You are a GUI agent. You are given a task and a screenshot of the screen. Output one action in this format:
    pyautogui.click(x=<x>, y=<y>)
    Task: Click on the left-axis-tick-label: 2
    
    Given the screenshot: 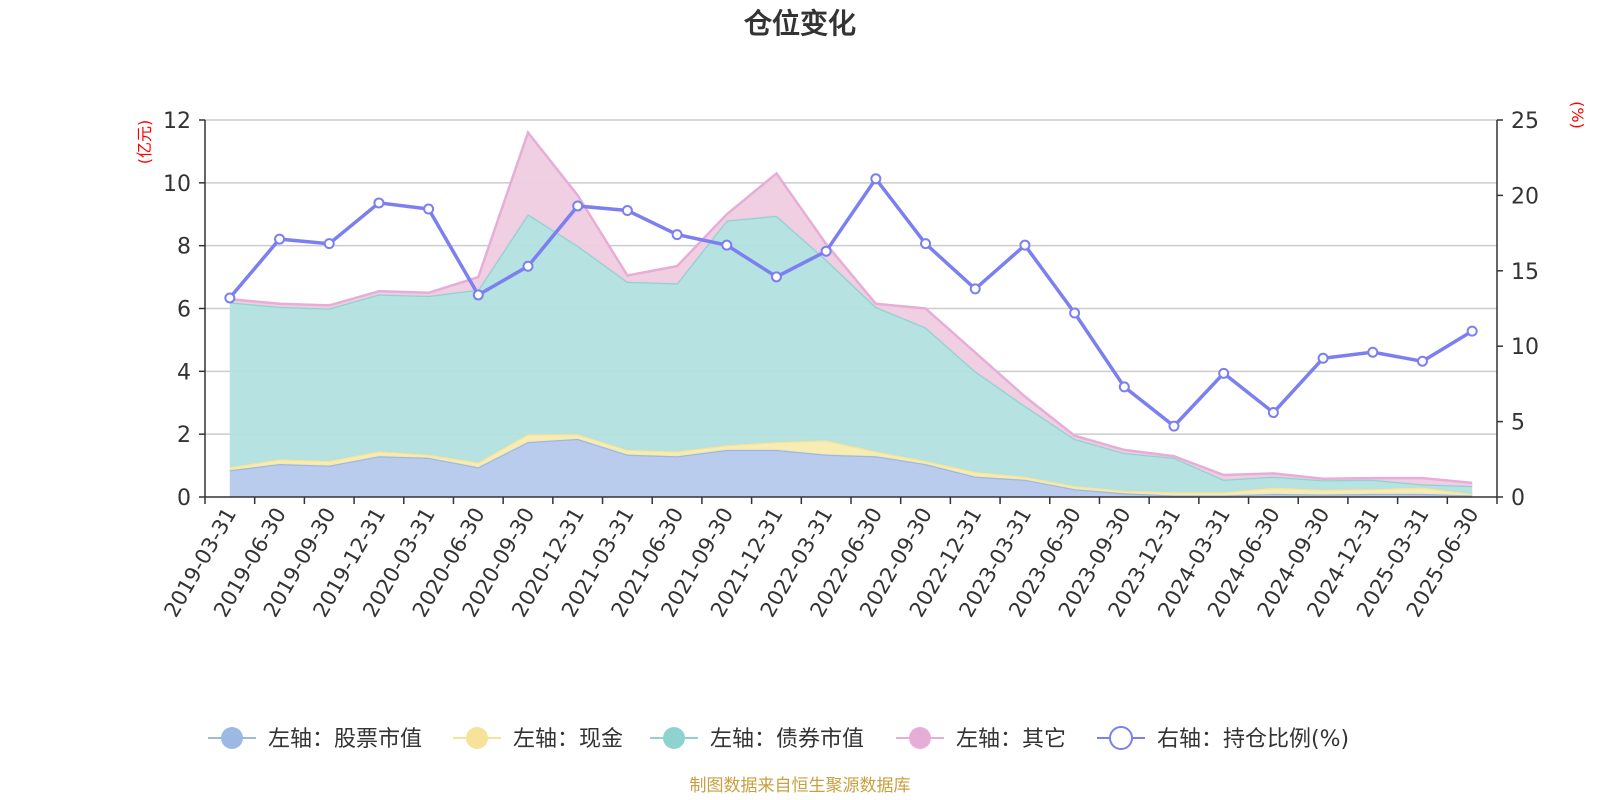 What is the action you would take?
    pyautogui.click(x=184, y=435)
    